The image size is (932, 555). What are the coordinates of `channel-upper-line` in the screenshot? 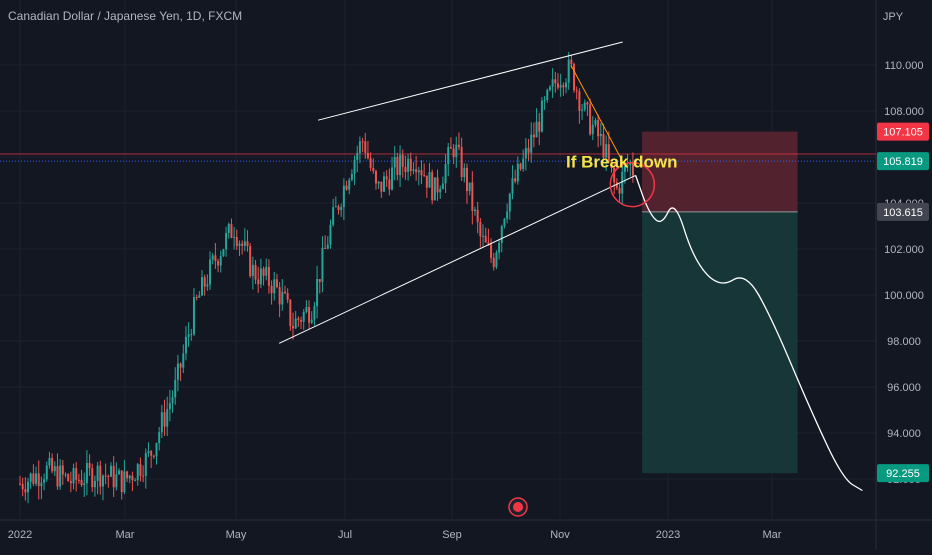 It's located at (470, 81).